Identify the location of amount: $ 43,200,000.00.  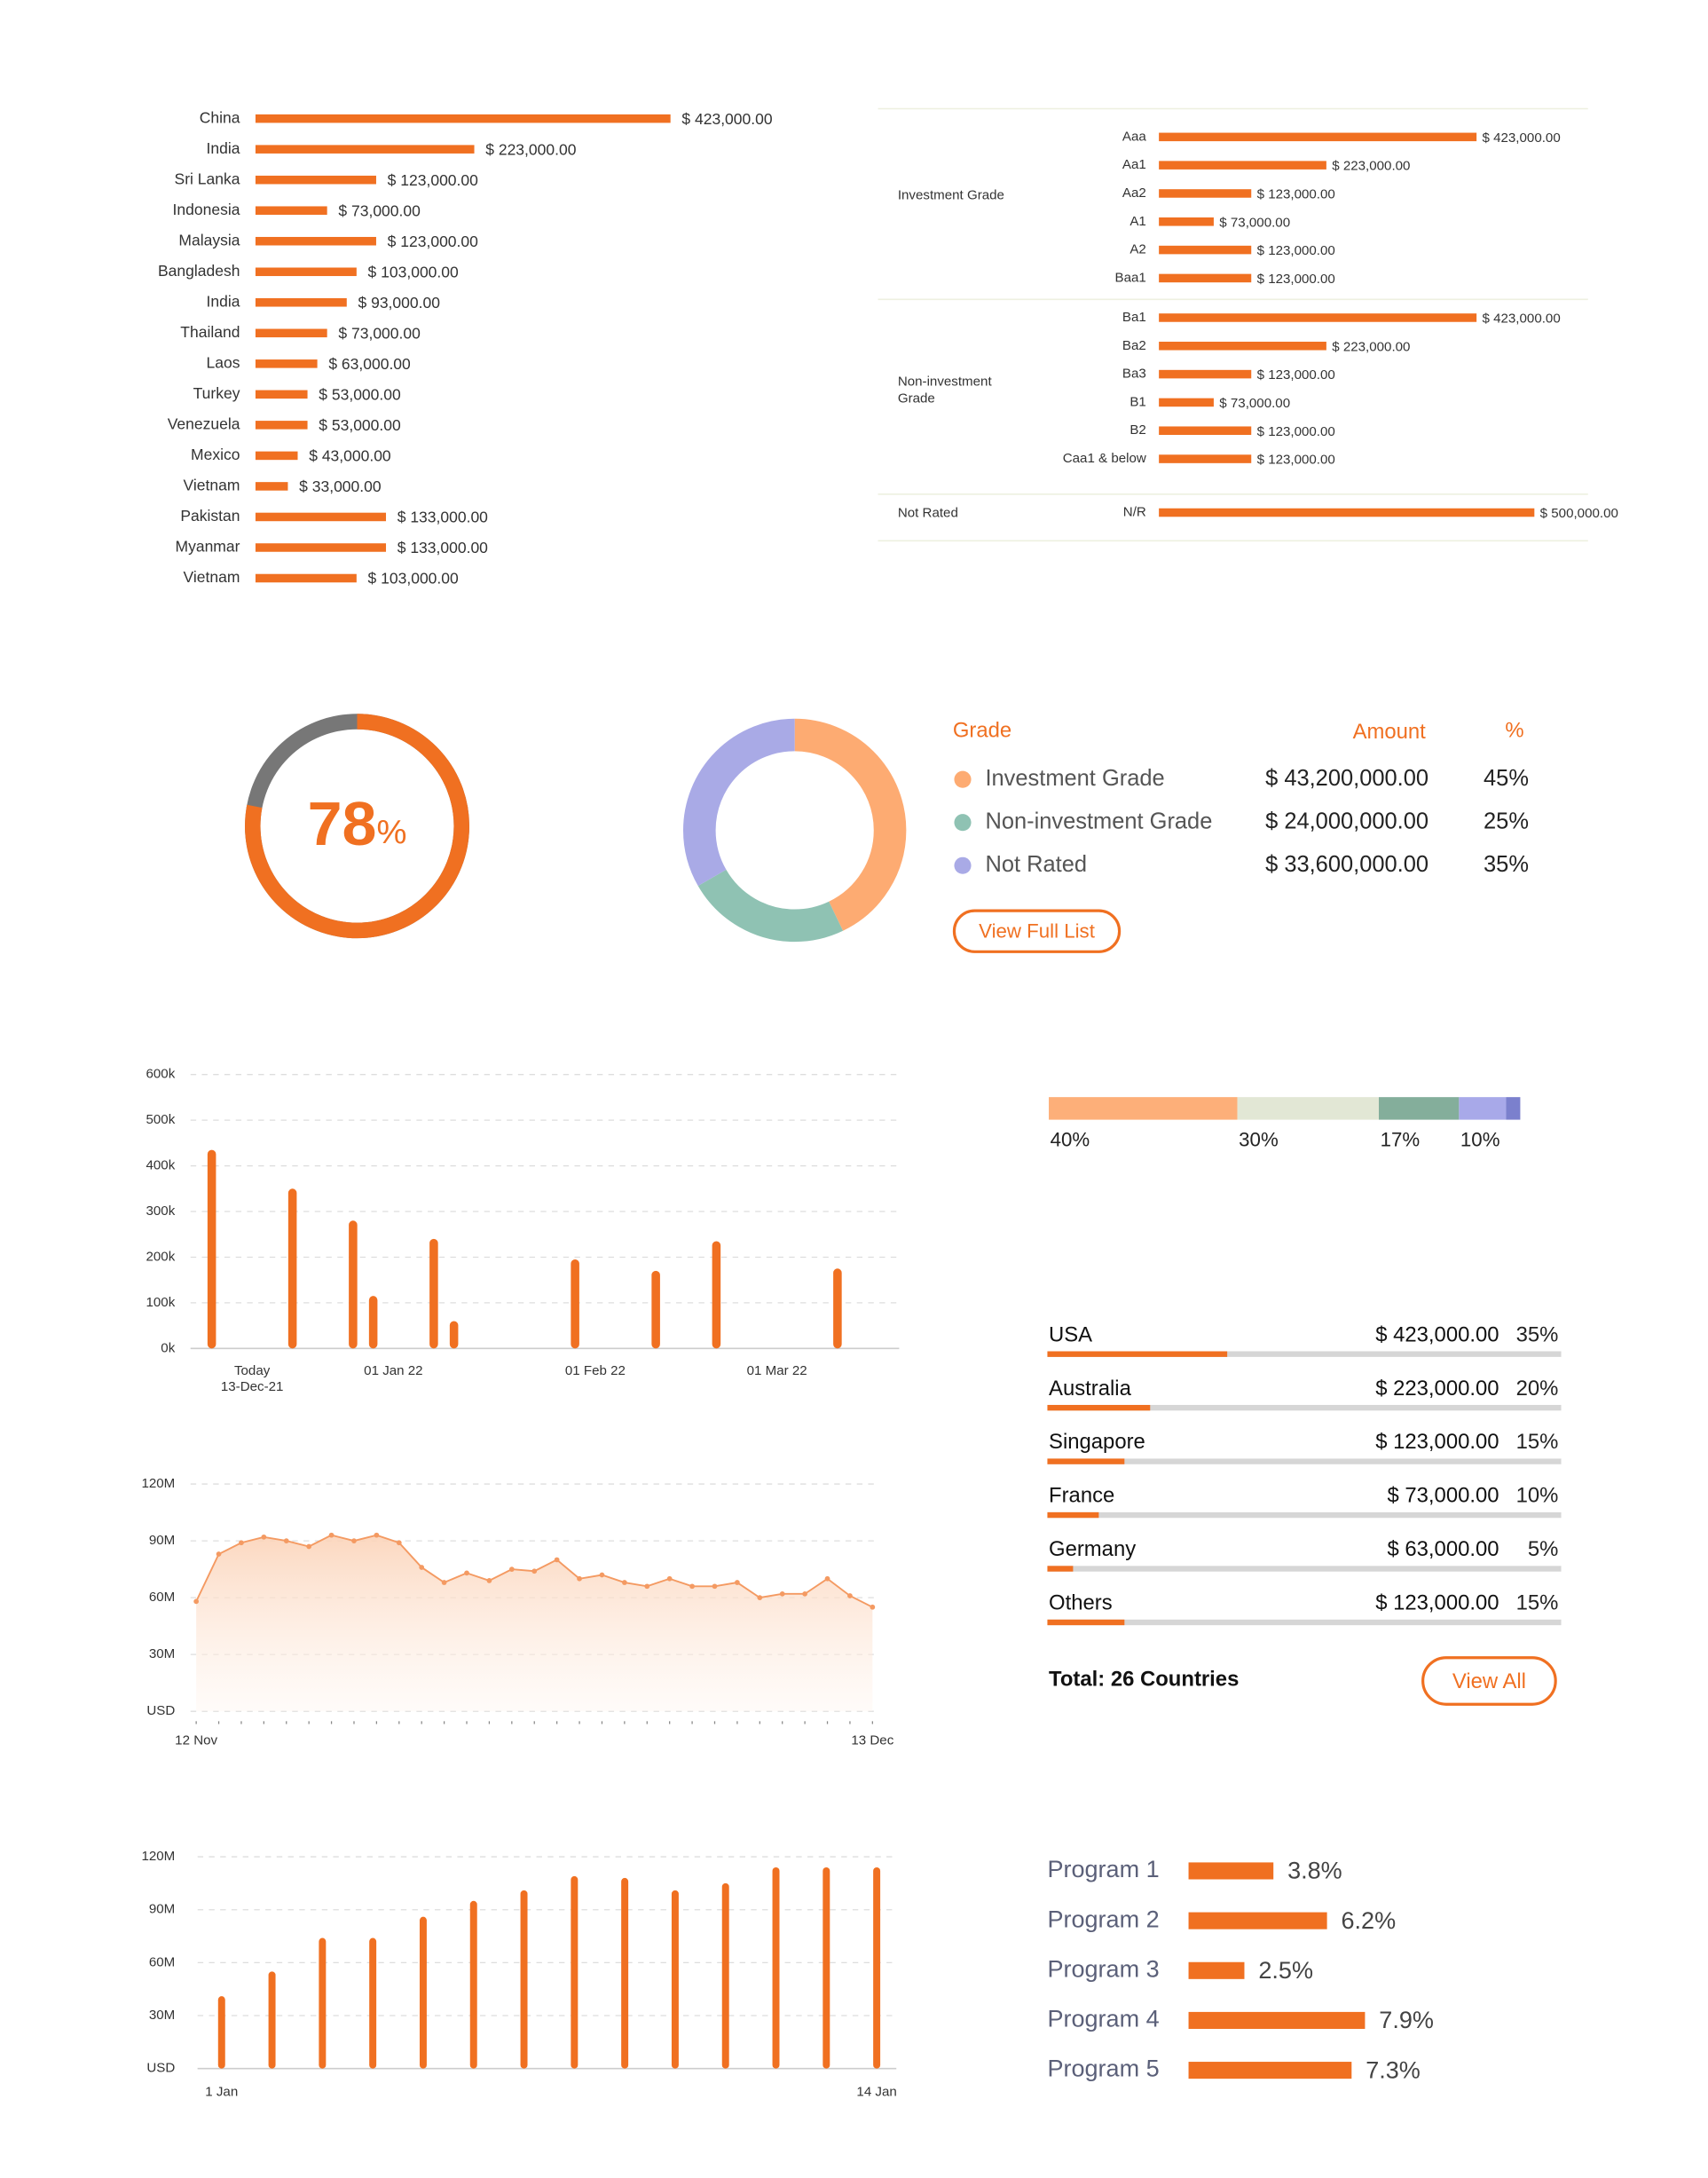
(1347, 778).